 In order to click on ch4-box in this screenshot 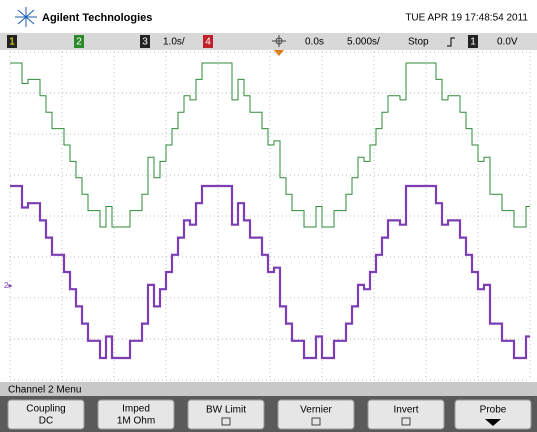, I will do `click(208, 41)`.